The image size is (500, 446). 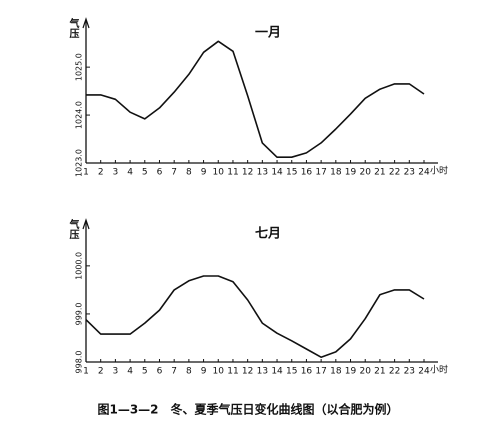 What do you see at coordinates (268, 234) in the screenshot?
I see `chart-title: 七月` at bounding box center [268, 234].